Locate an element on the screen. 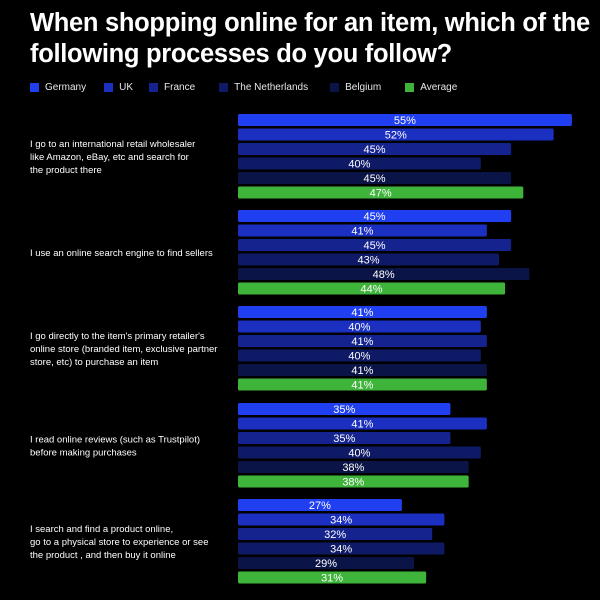 This screenshot has height=600, width=600. legend-item-germany: Germany is located at coordinates (58, 87).